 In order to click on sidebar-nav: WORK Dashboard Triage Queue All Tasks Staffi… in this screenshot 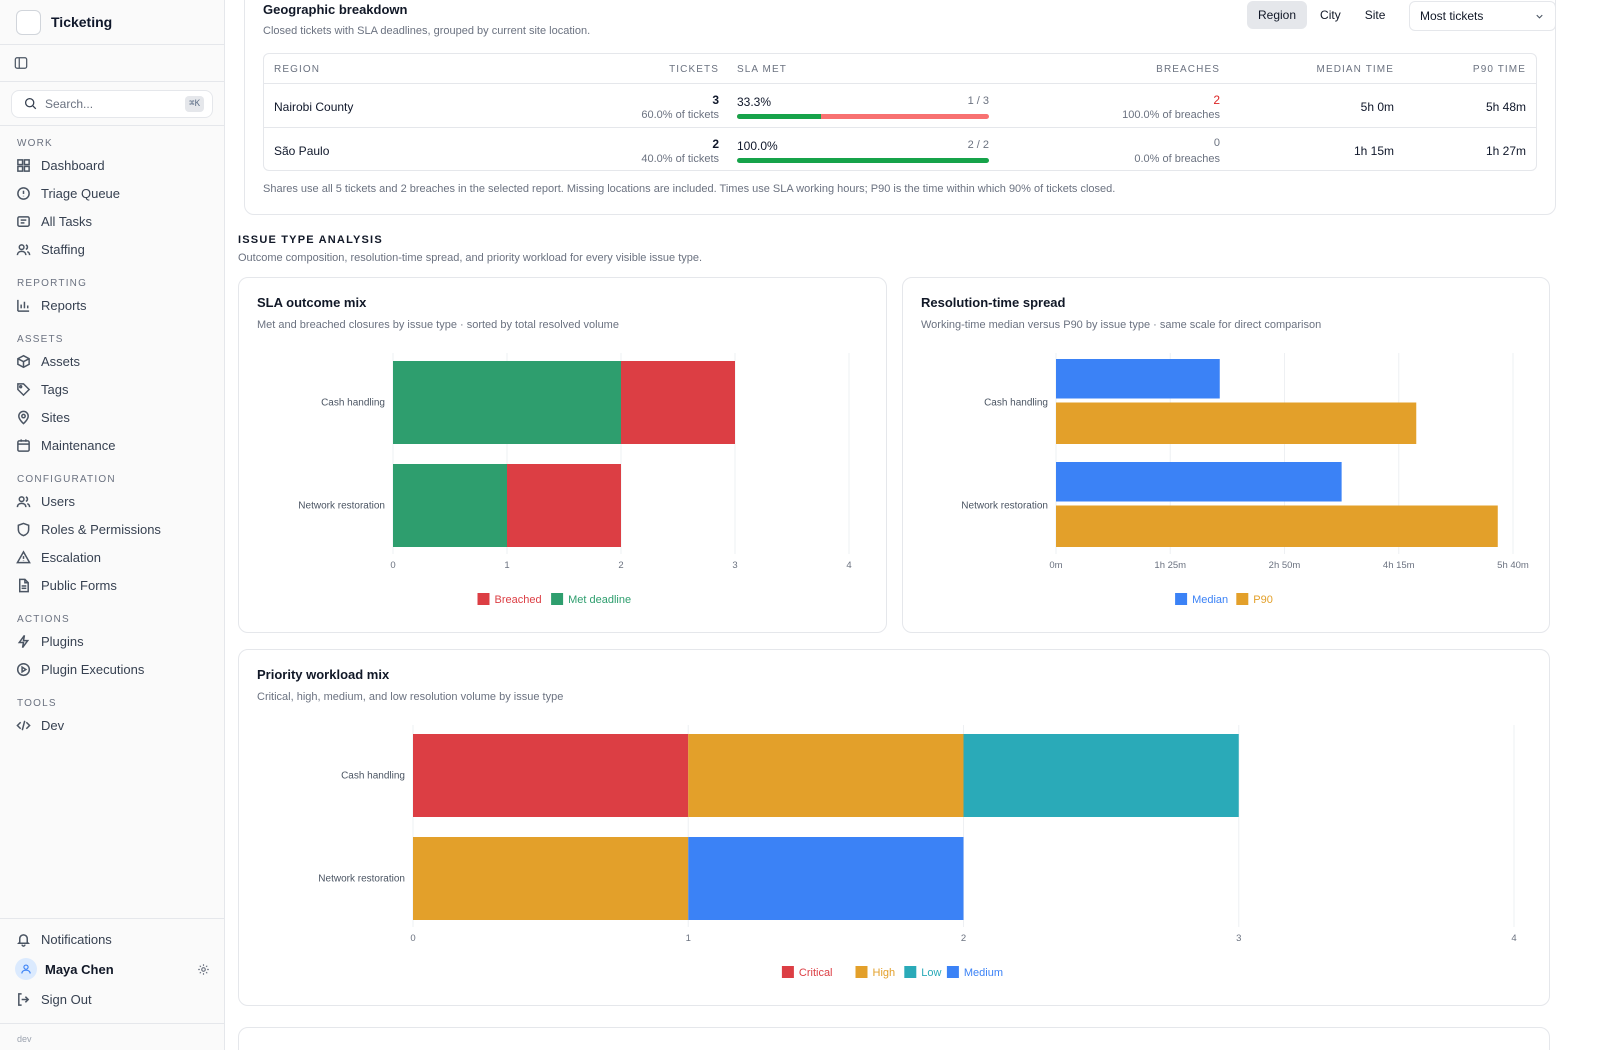, I will do `click(112, 432)`.